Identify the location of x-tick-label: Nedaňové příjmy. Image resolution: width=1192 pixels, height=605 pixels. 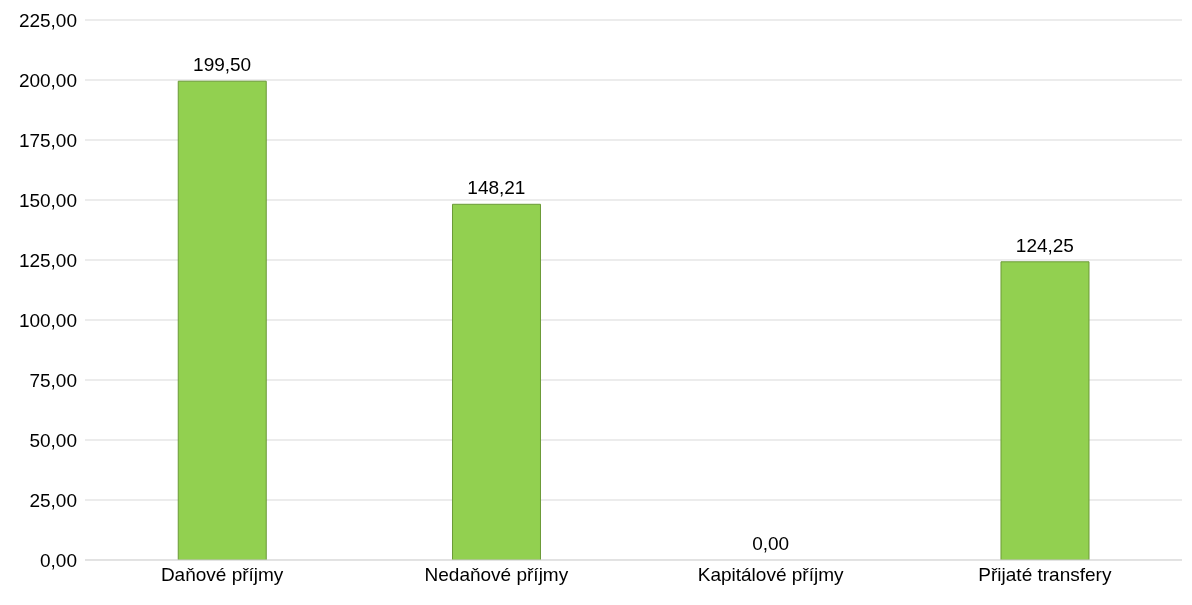
(496, 575).